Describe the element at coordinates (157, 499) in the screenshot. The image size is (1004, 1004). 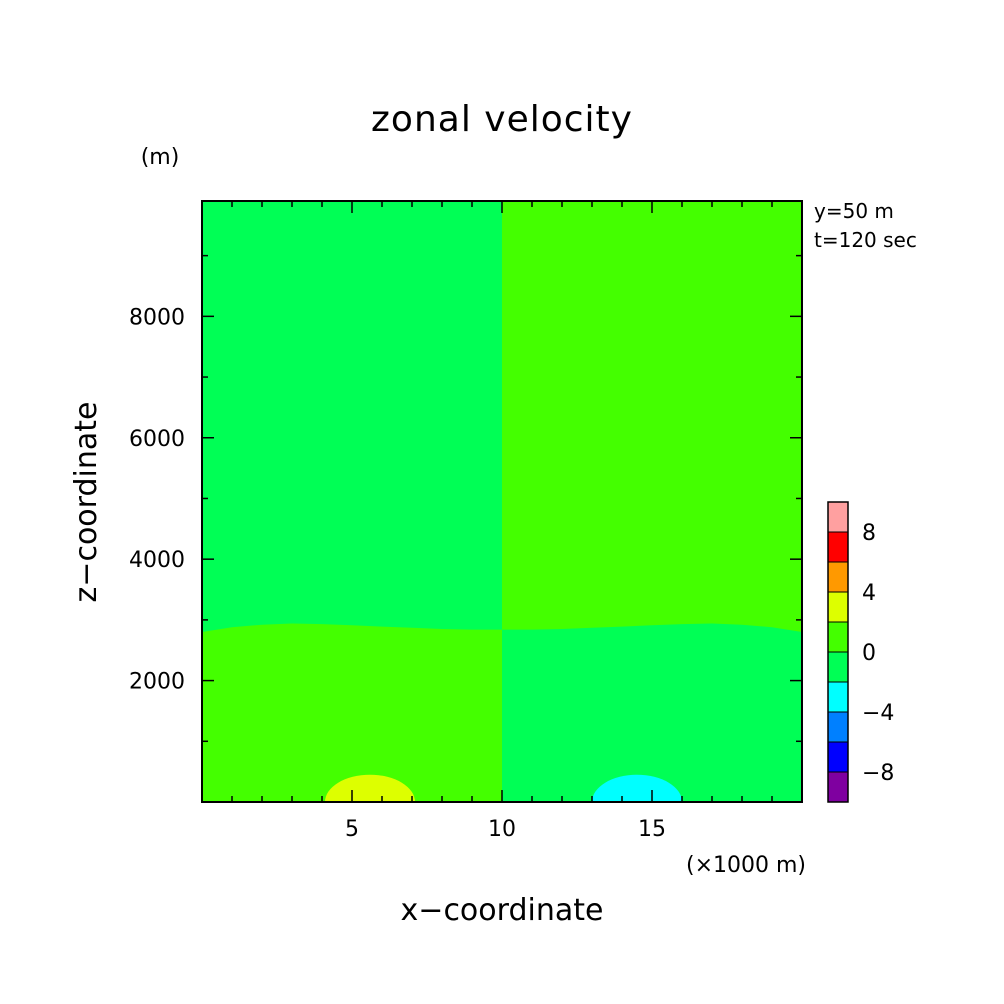
I see `y-tick-labels: 2000 4000 6000 8000` at that location.